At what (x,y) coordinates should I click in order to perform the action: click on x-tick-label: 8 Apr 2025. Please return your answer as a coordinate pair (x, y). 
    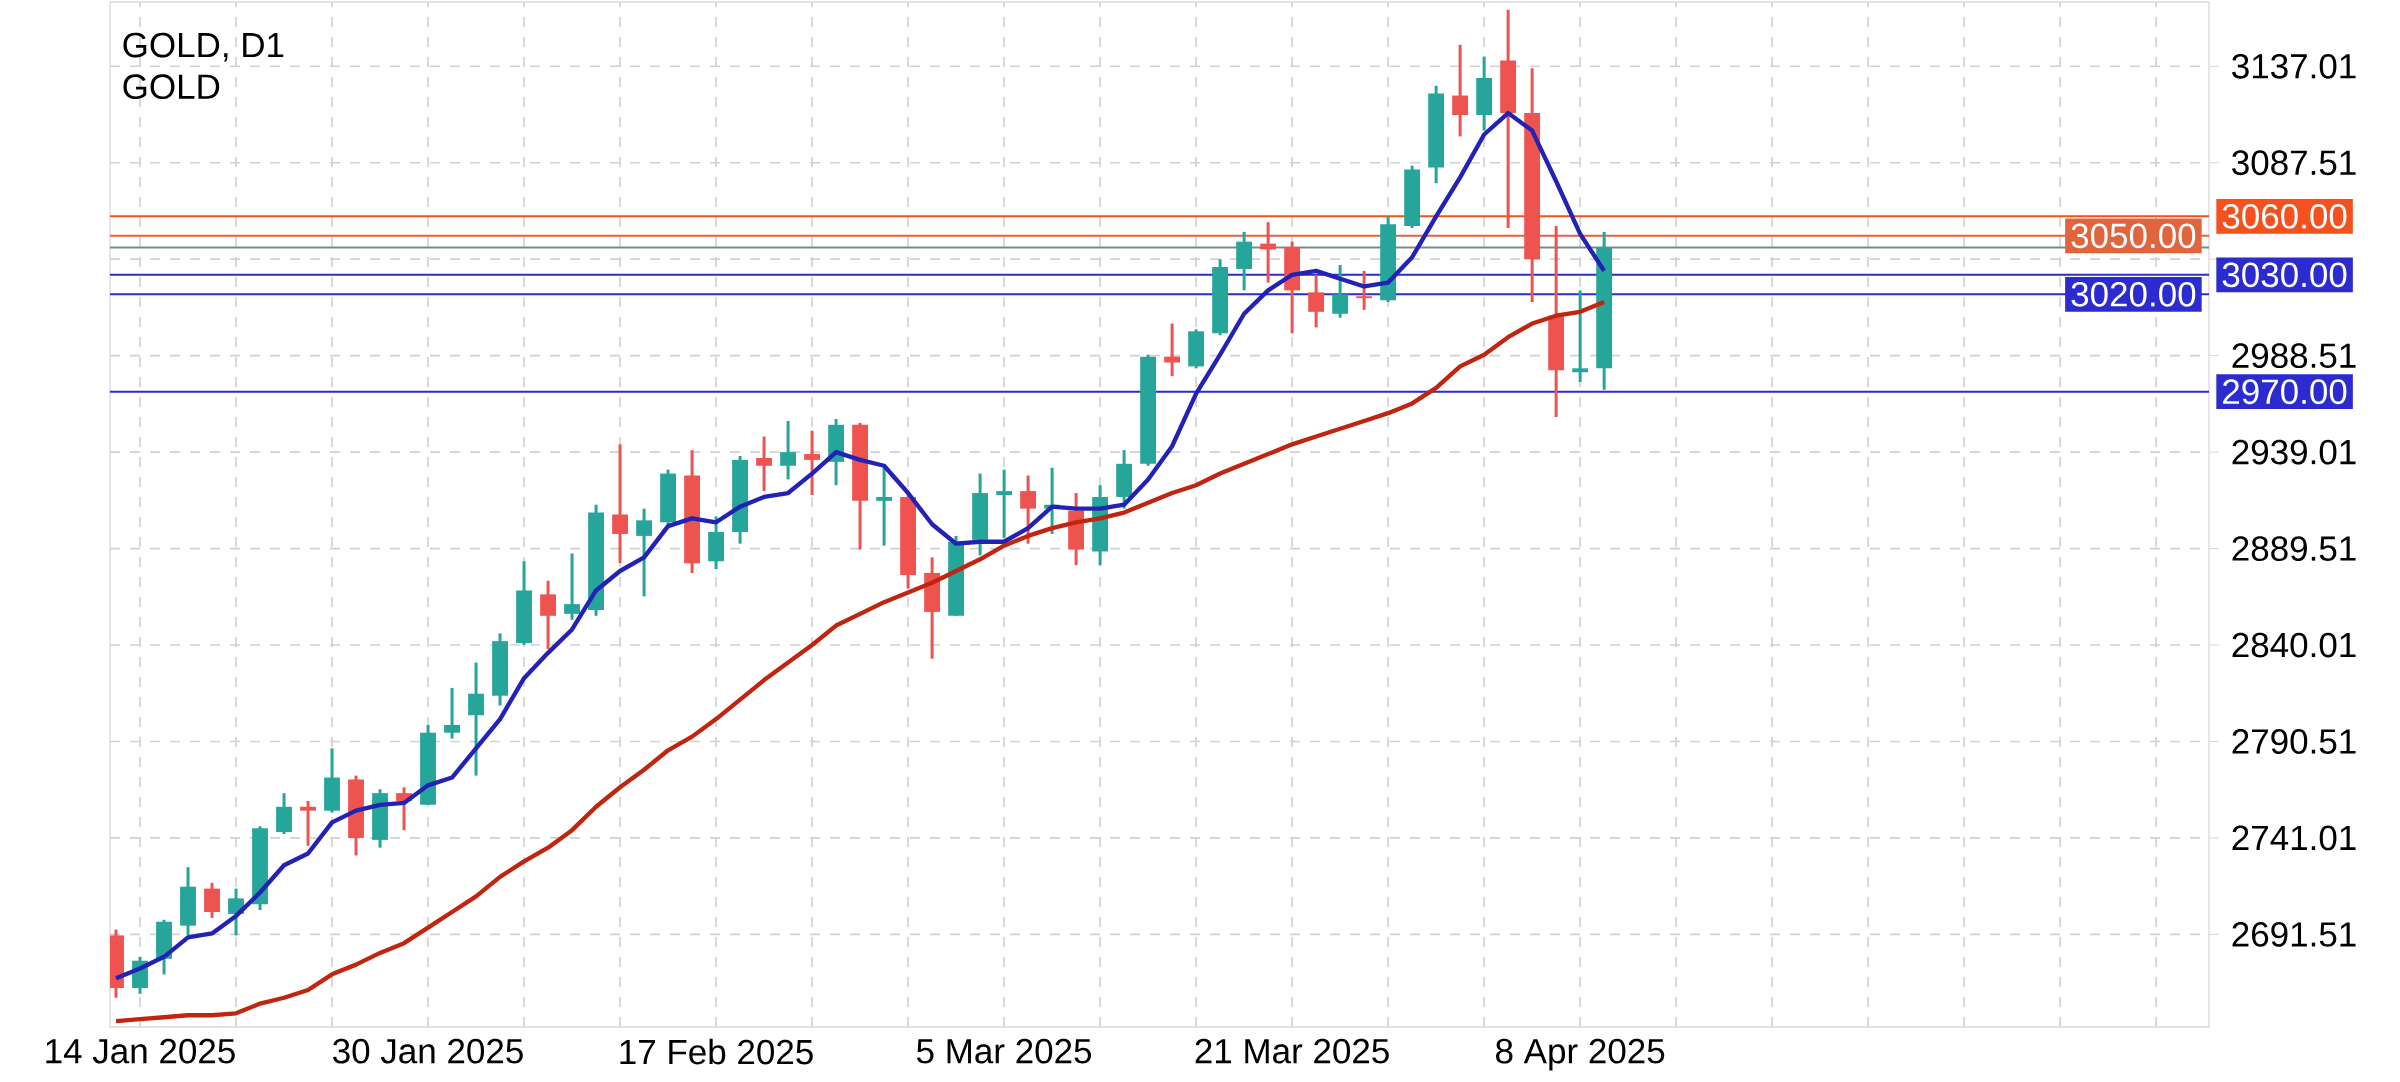
    Looking at the image, I should click on (1580, 1055).